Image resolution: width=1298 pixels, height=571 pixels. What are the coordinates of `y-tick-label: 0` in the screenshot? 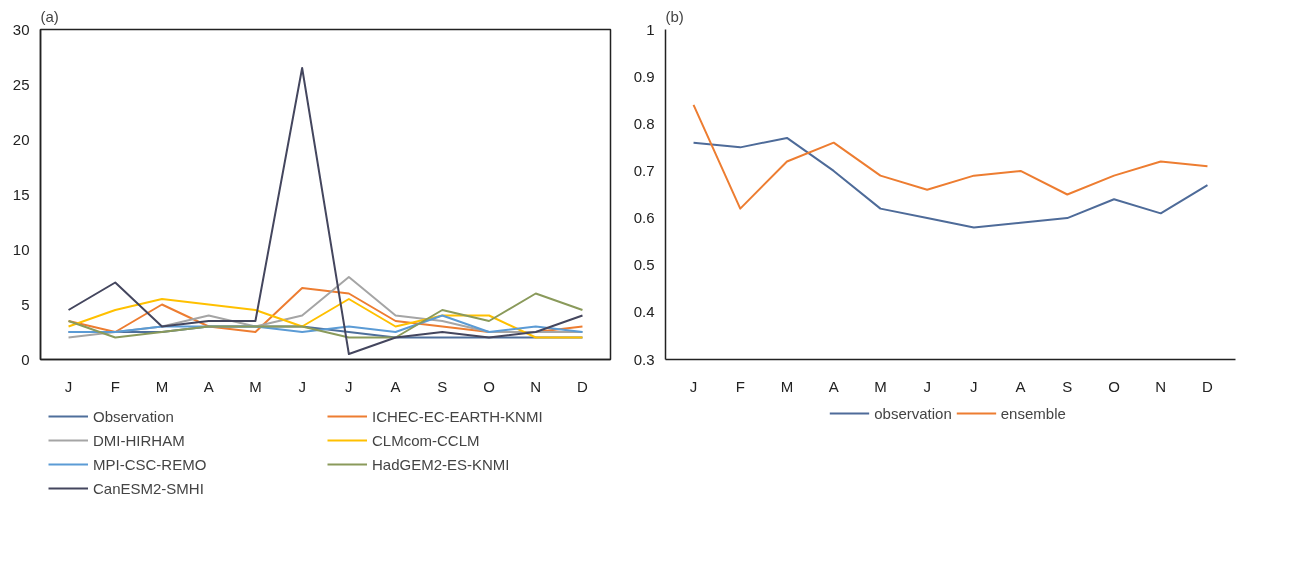 It's located at (25, 359).